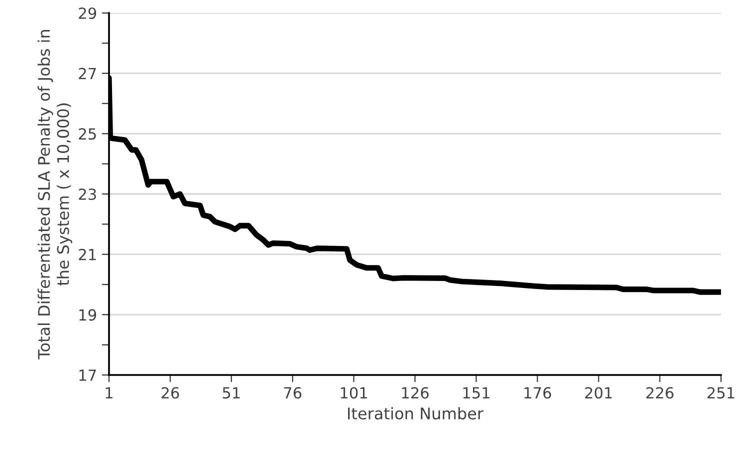  I want to click on y-tick-label: 27, so click(87, 74).